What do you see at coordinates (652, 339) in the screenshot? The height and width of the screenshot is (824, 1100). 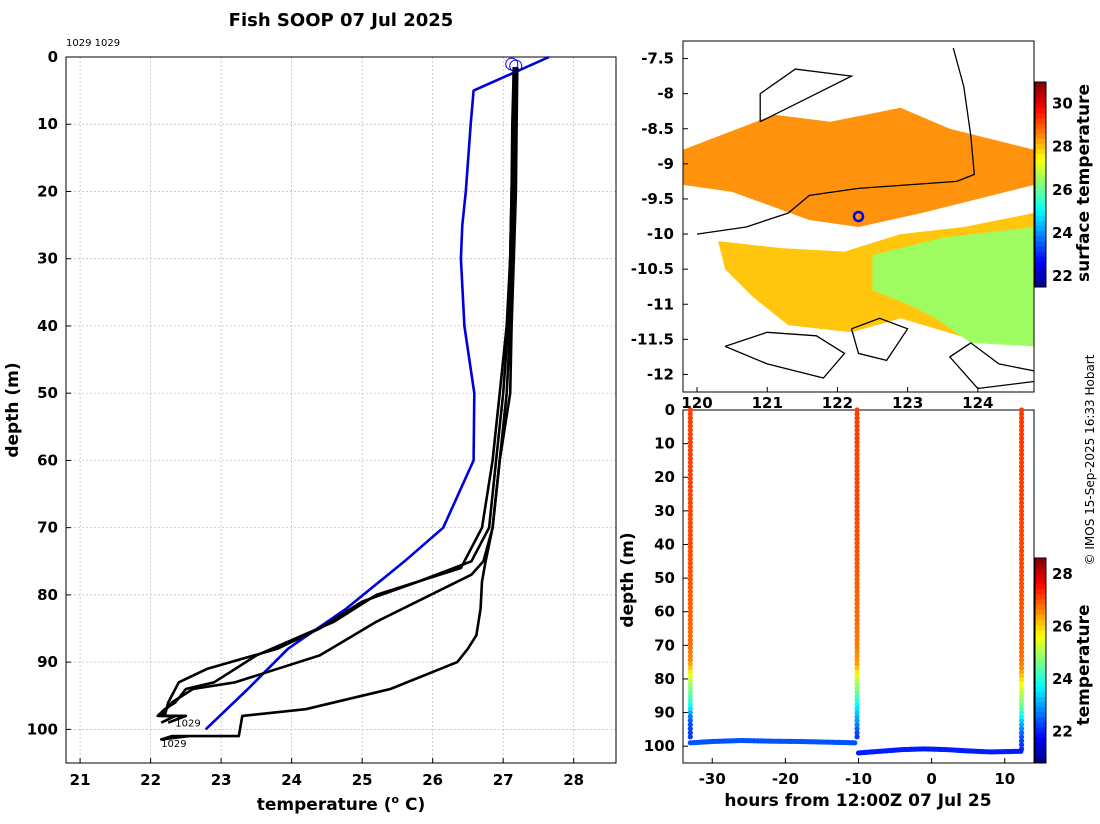 I see `map-ytick-label: -11.5` at bounding box center [652, 339].